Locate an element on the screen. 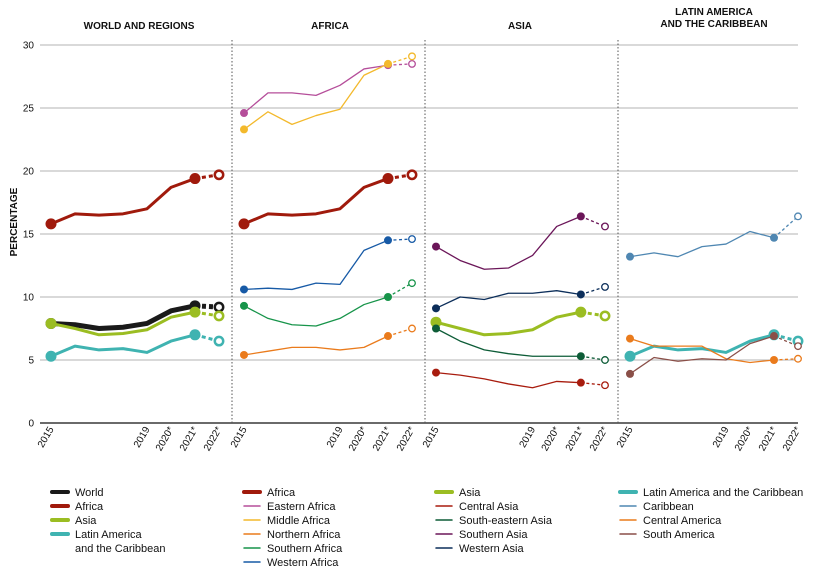 The image size is (813, 574). y-tick-label: 15 is located at coordinates (29, 235).